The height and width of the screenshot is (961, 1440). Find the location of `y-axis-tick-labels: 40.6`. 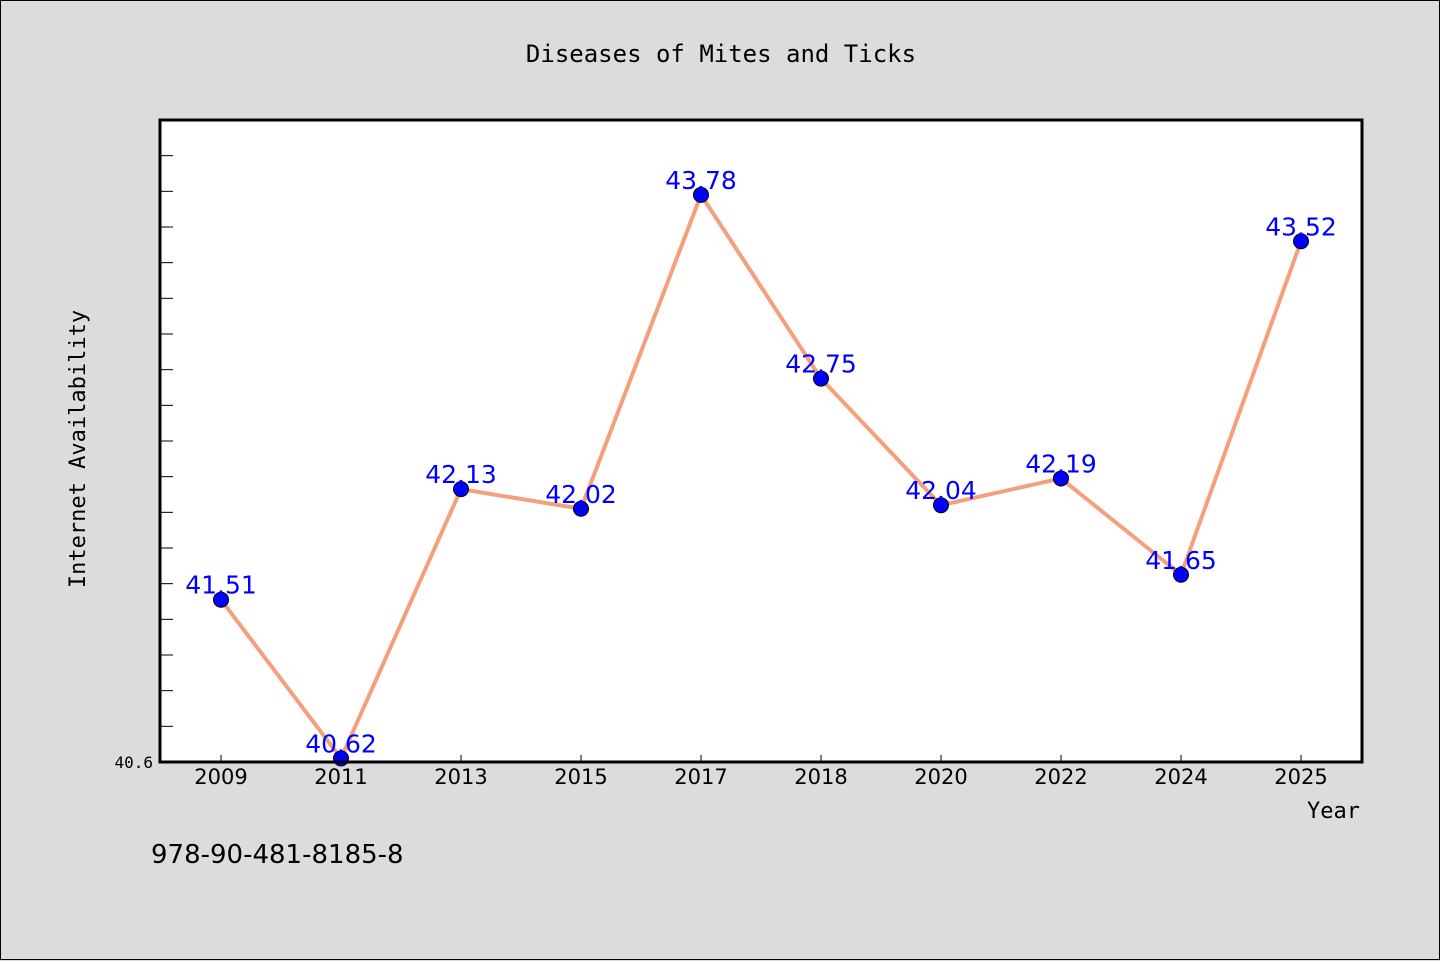

y-axis-tick-labels: 40.6 is located at coordinates (133, 762).